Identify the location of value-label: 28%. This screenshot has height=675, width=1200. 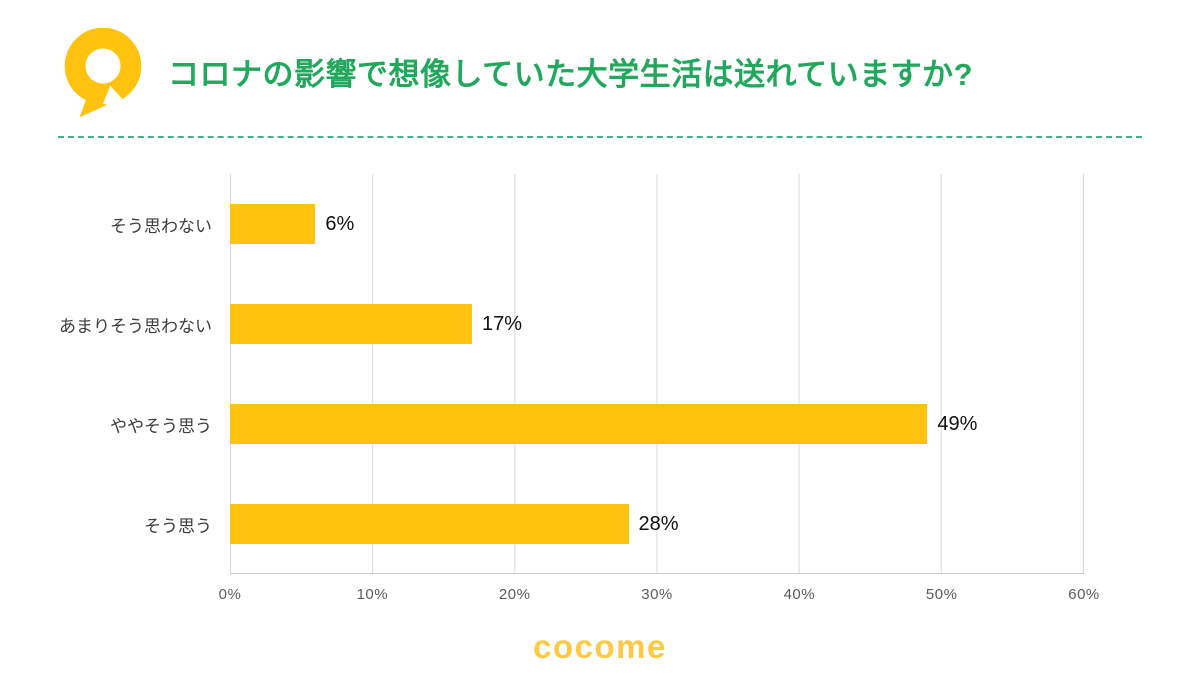
(658, 523).